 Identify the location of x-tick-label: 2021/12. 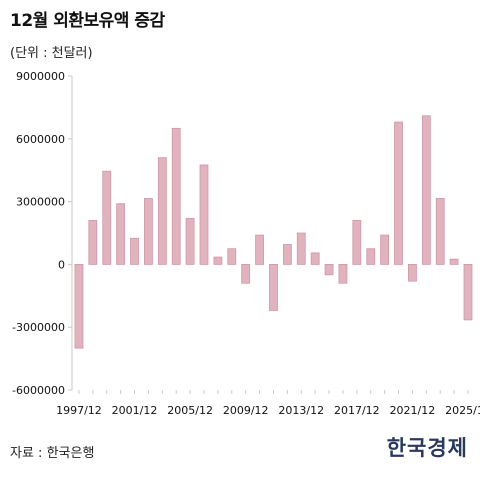
(413, 410).